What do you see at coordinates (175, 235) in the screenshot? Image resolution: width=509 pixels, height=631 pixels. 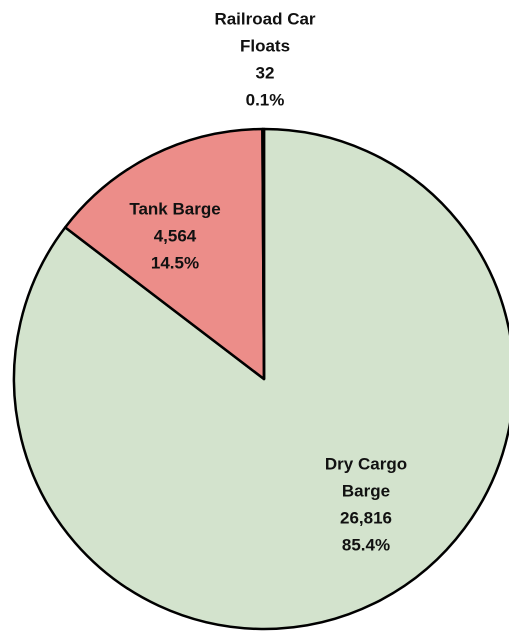 I see `slice-value: 4,564` at bounding box center [175, 235].